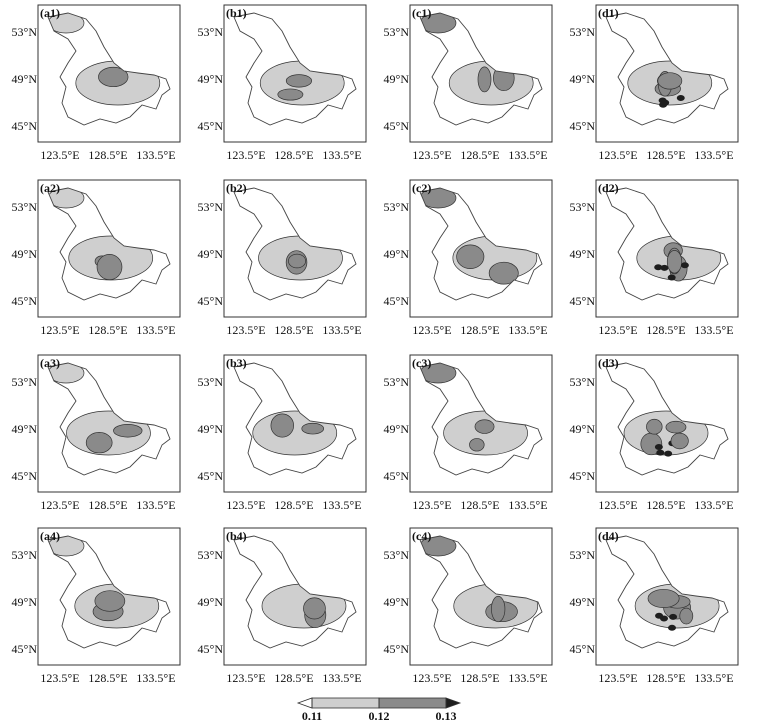 This screenshot has width=766, height=727. Describe the element at coordinates (312, 716) in the screenshot. I see `colorbar-label: 0.11` at that location.